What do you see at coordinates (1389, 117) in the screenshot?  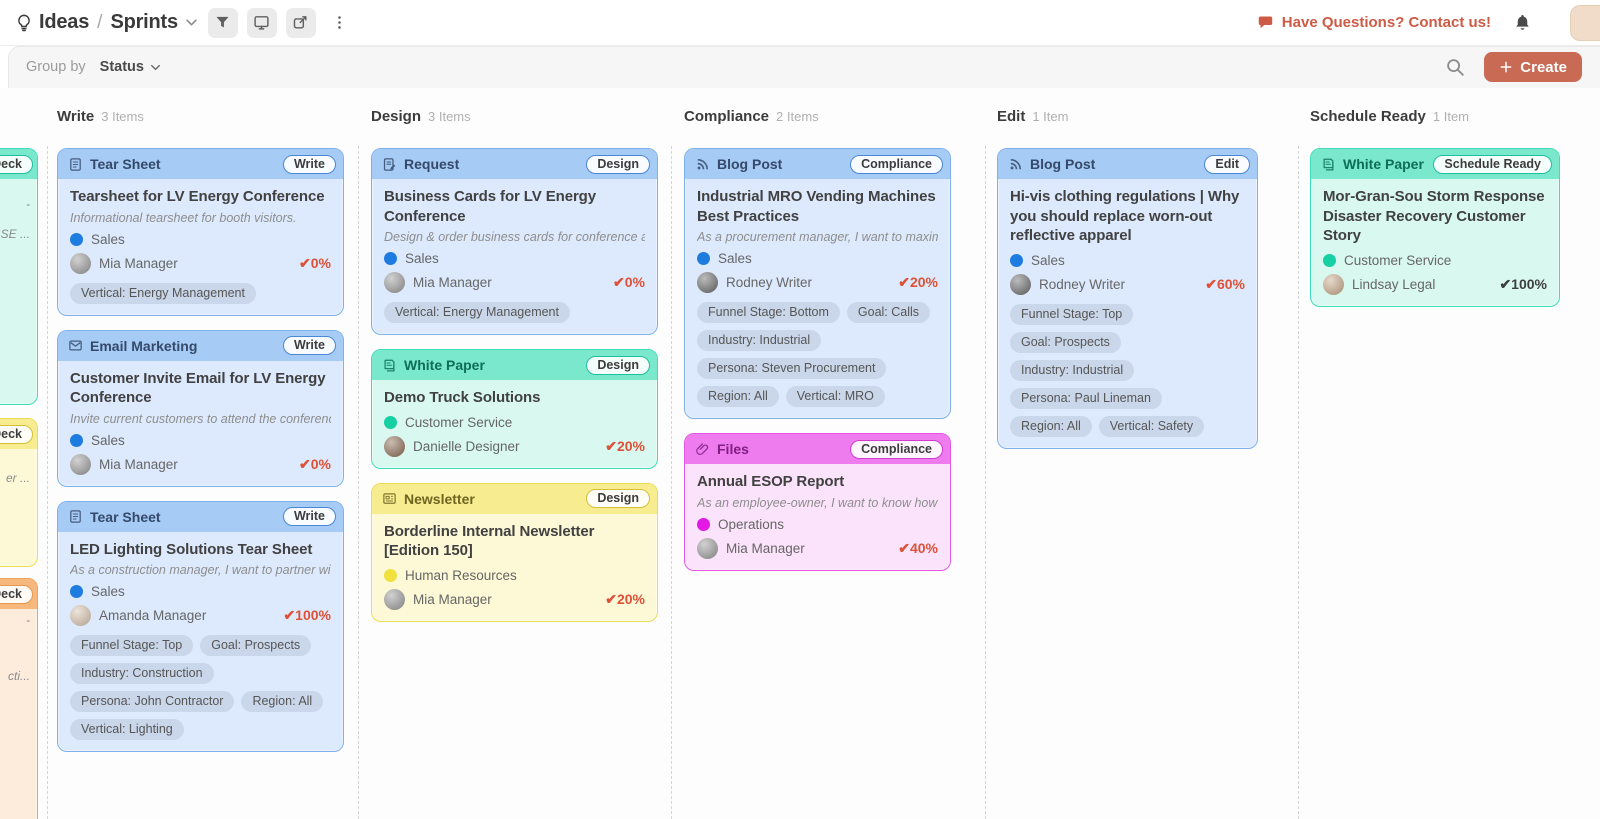 I see `column-header-schedule-ready: Schedule Ready 1 Item` at bounding box center [1389, 117].